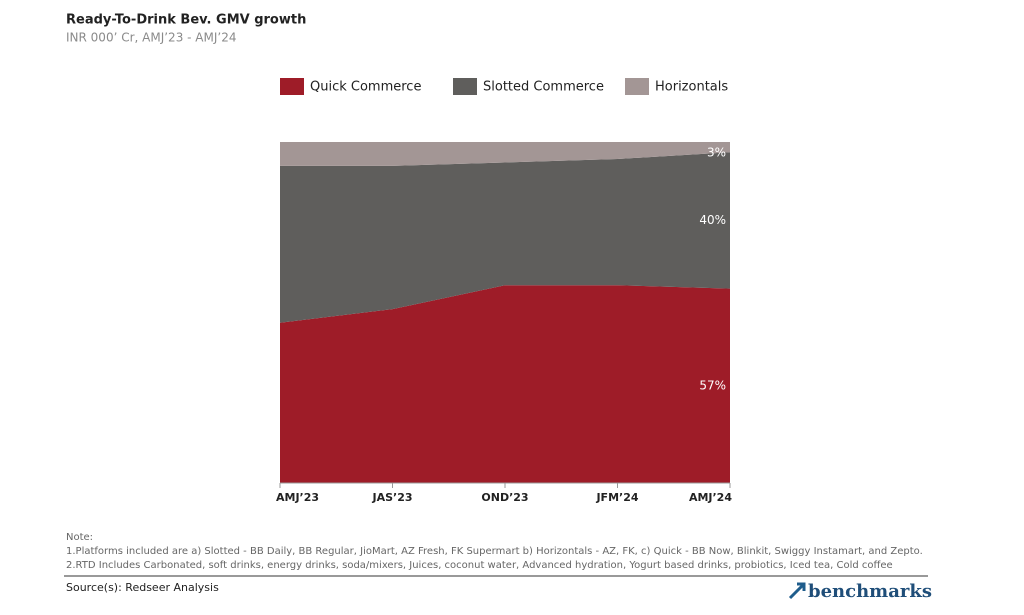 This screenshot has width=1024, height=615. Describe the element at coordinates (504, 497) in the screenshot. I see `x-tick-label: OND’23` at that location.